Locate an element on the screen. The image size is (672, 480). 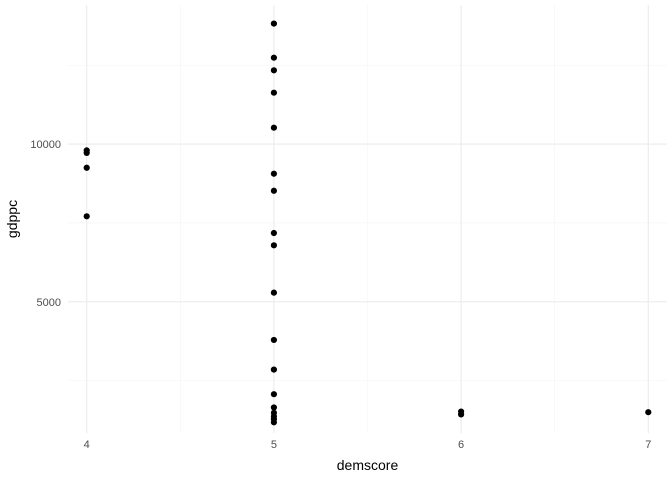
x-axis-title: demscore is located at coordinates (368, 465).